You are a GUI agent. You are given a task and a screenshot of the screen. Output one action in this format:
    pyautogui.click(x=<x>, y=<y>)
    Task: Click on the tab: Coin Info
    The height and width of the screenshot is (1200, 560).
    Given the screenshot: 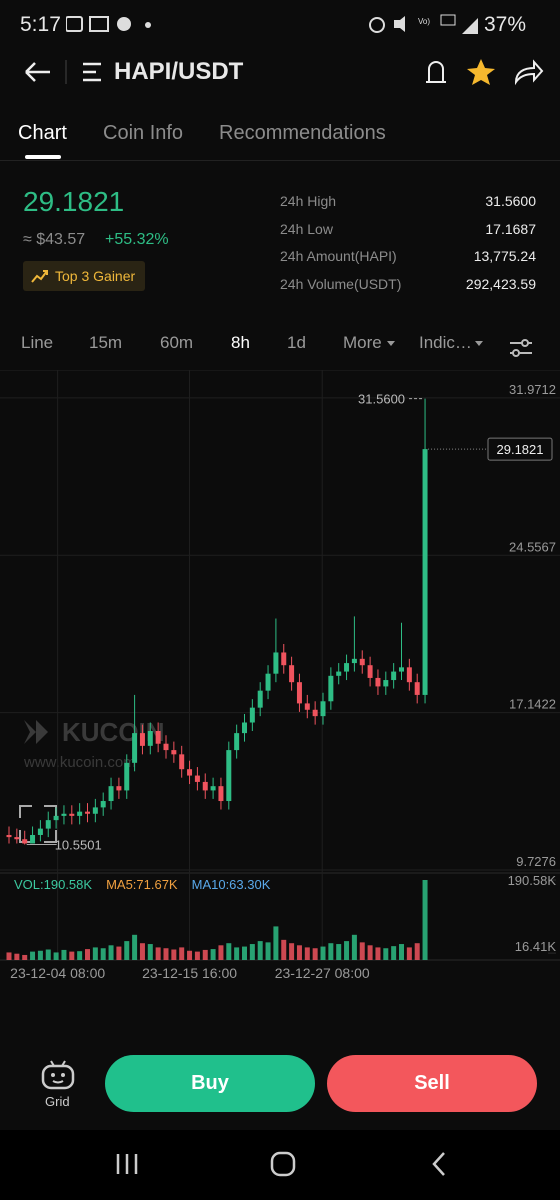 What is the action you would take?
    pyautogui.click(x=143, y=133)
    